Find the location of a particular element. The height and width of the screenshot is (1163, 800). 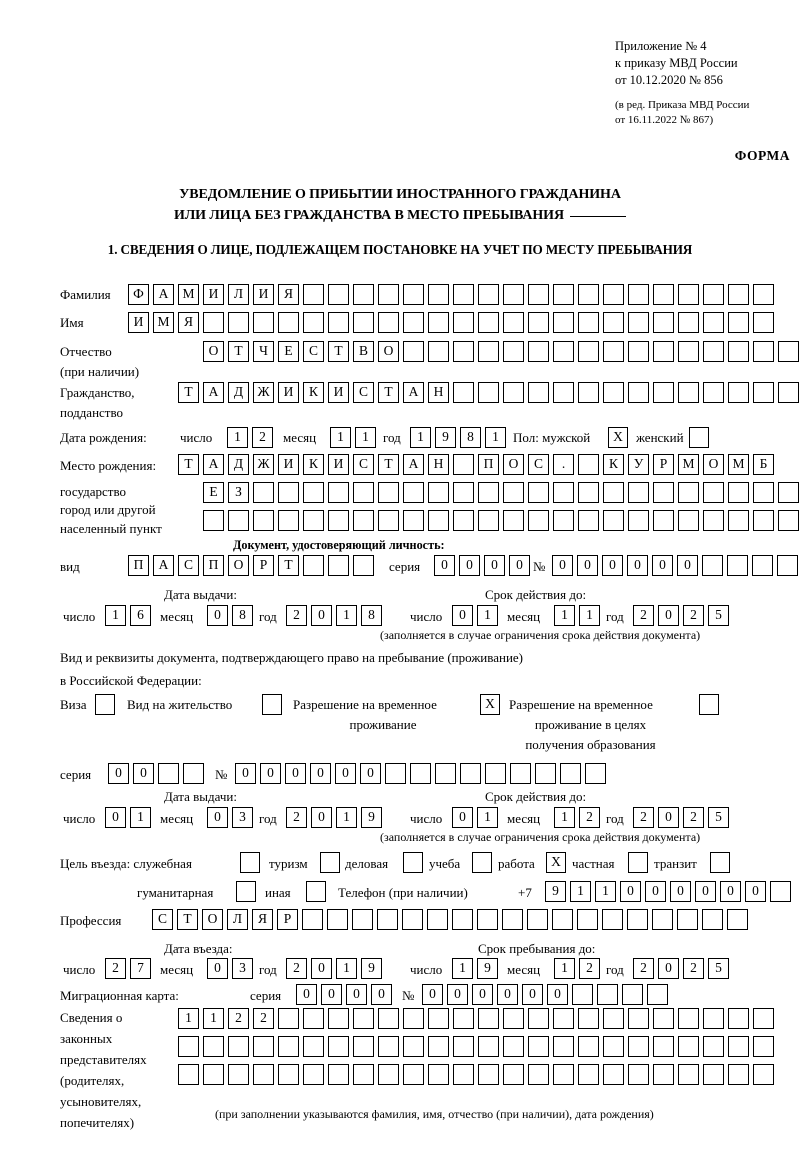

input-cell: 8 is located at coordinates (371, 615).